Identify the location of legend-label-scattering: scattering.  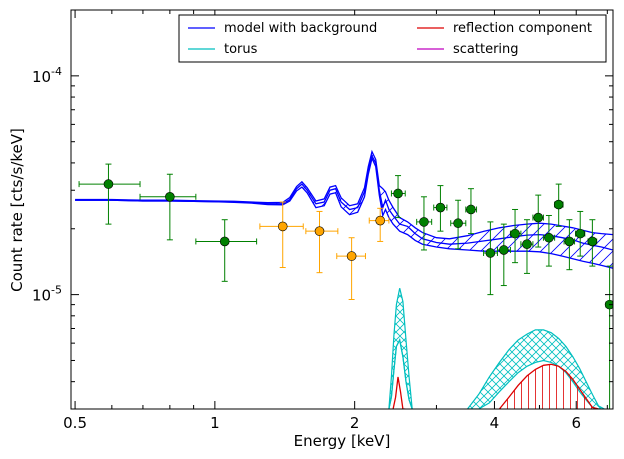
(486, 49).